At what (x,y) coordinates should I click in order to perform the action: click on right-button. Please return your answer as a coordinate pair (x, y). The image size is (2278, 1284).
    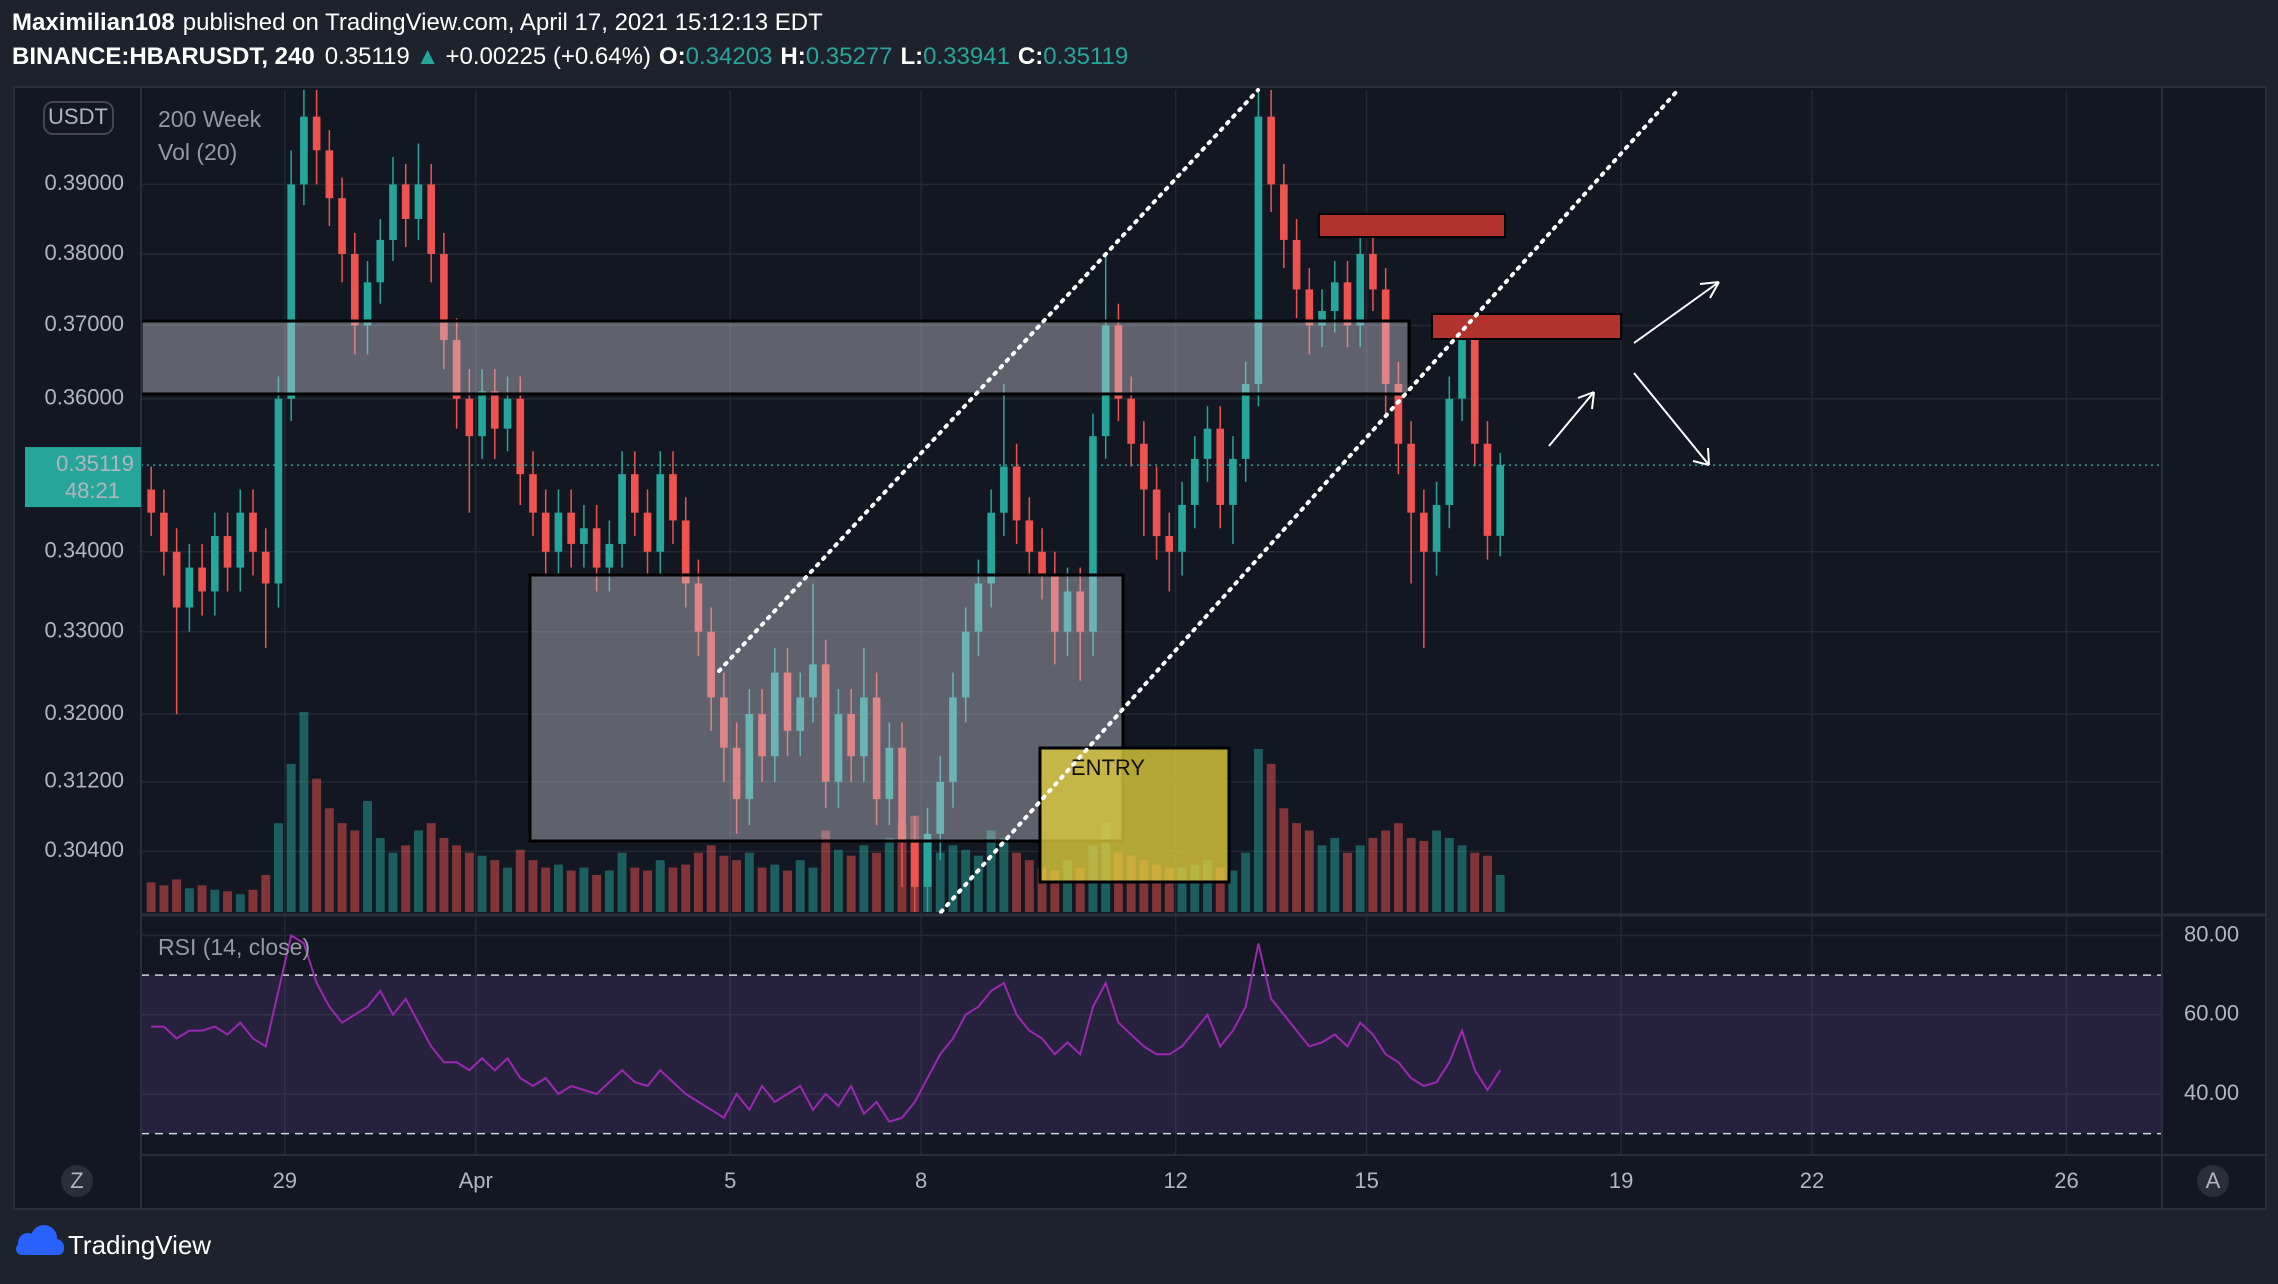
    Looking at the image, I should click on (2213, 1181).